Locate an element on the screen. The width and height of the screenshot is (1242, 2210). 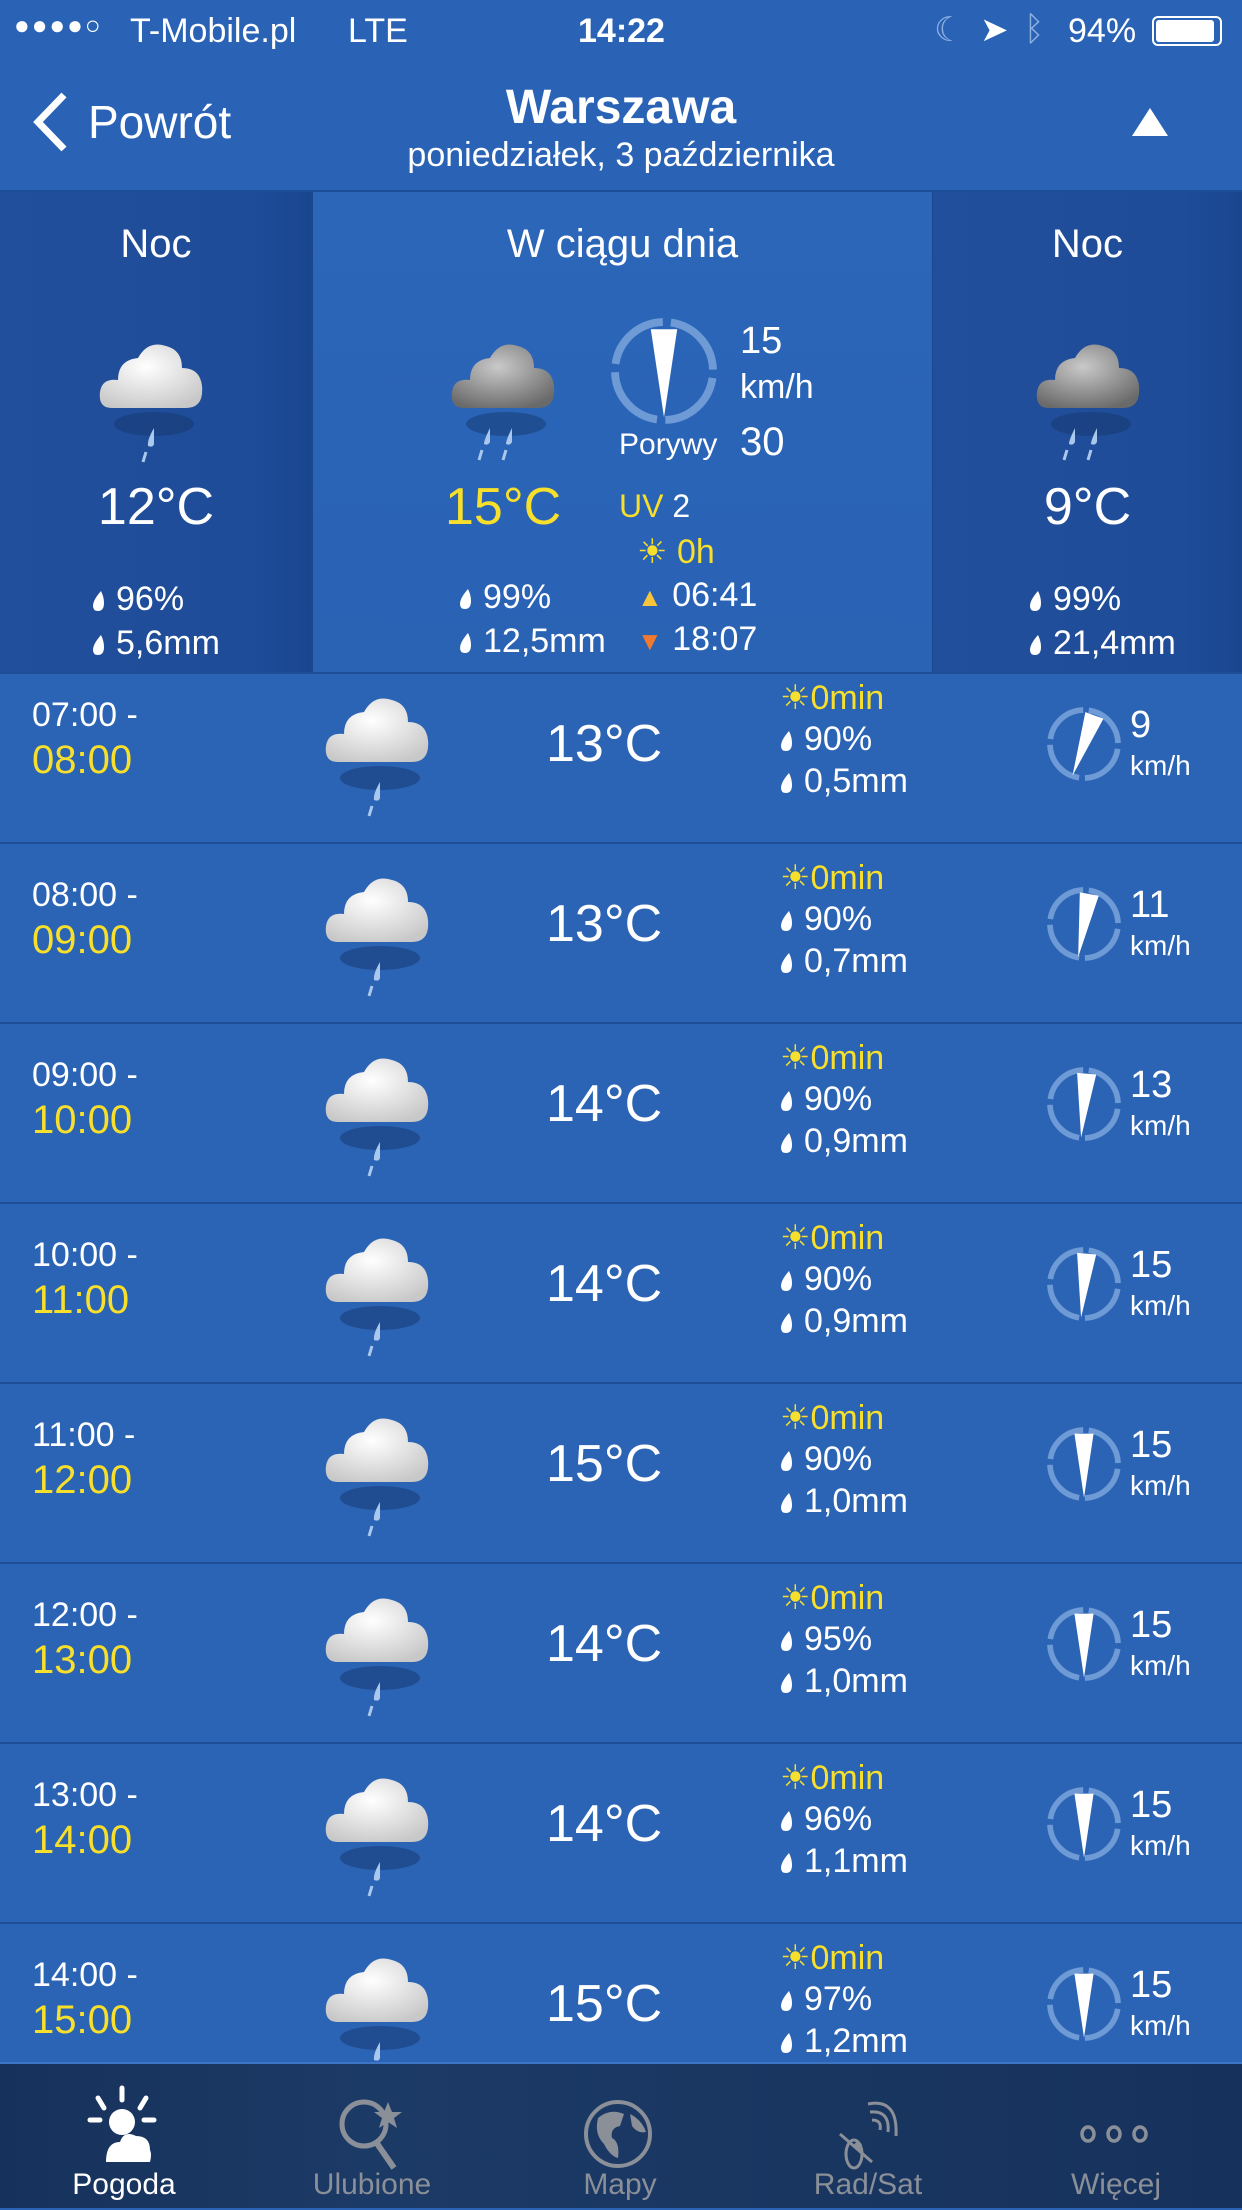
sunset: ▼ 18:07 is located at coordinates (697, 639).